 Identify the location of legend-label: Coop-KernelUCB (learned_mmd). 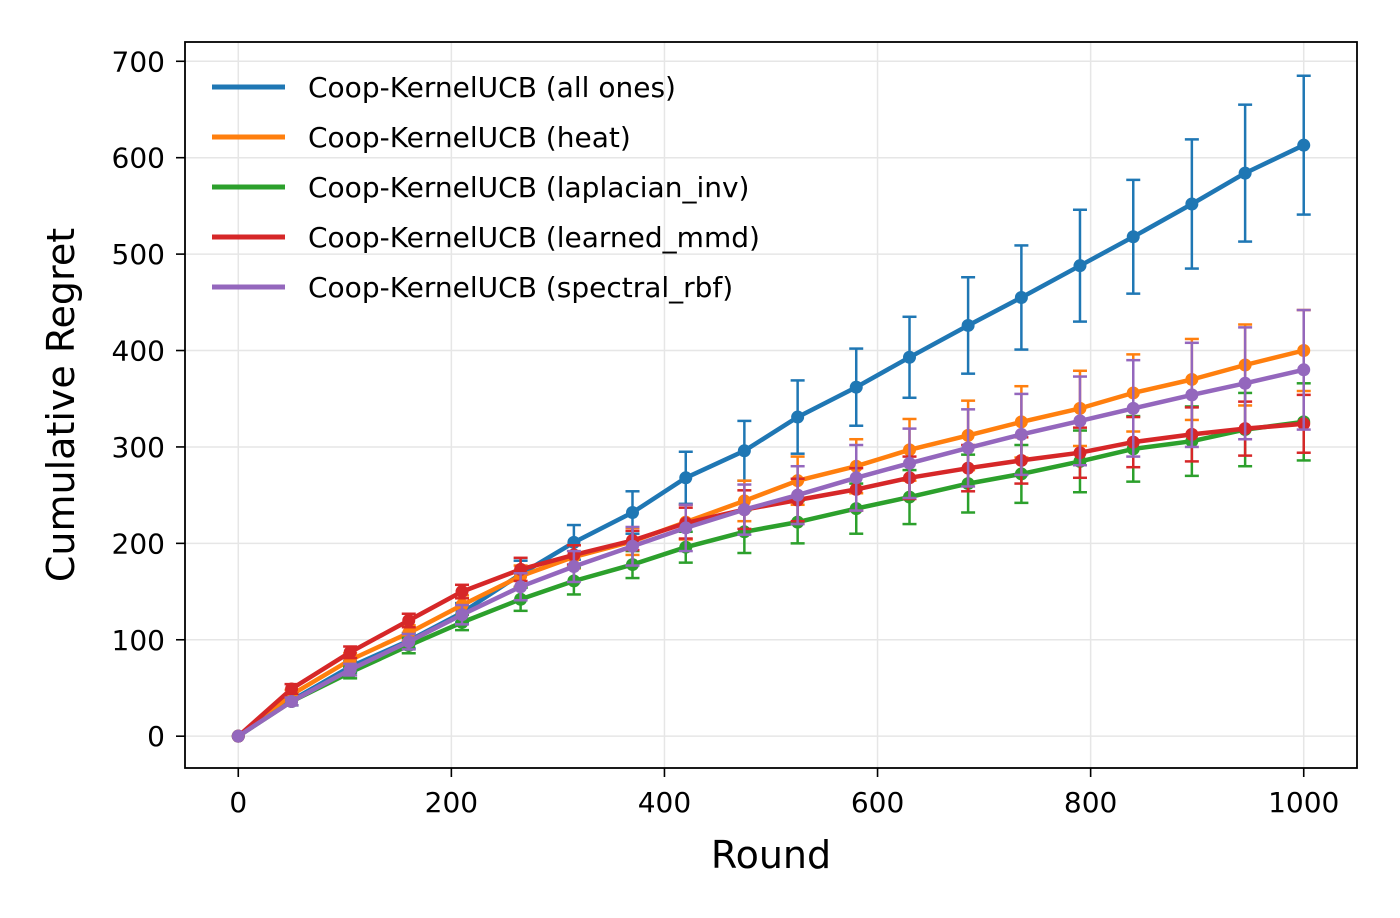
(534, 237).